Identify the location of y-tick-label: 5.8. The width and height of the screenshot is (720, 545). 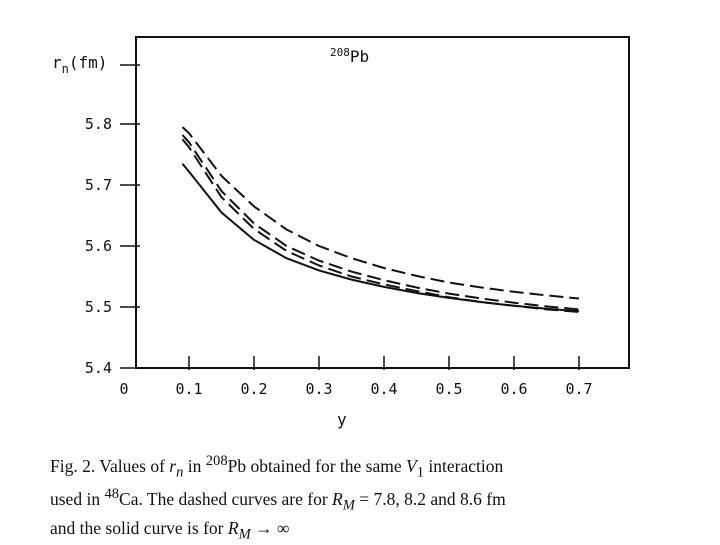
(98, 124).